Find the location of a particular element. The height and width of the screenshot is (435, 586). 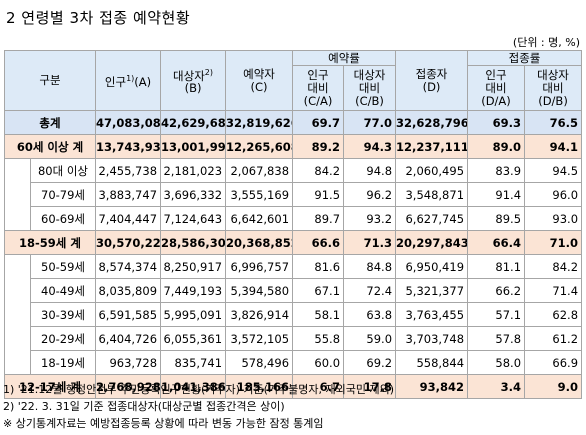

cell-rate-target: 17.8 is located at coordinates (370, 386).